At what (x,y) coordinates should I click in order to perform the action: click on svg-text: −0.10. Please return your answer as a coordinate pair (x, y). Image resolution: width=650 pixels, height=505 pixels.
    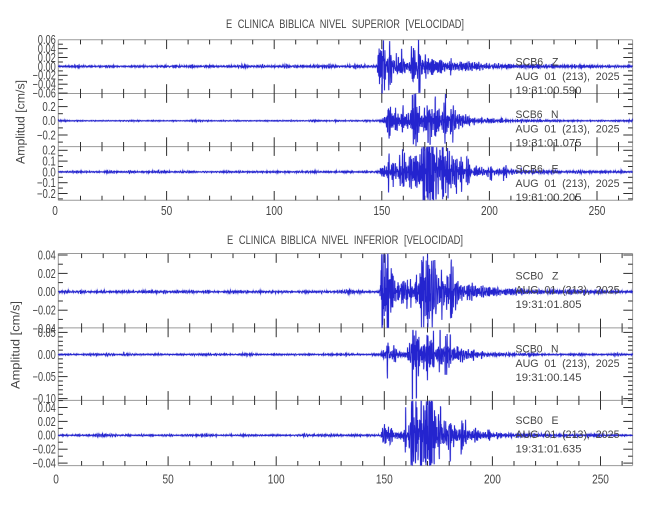
    Looking at the image, I should click on (44, 399).